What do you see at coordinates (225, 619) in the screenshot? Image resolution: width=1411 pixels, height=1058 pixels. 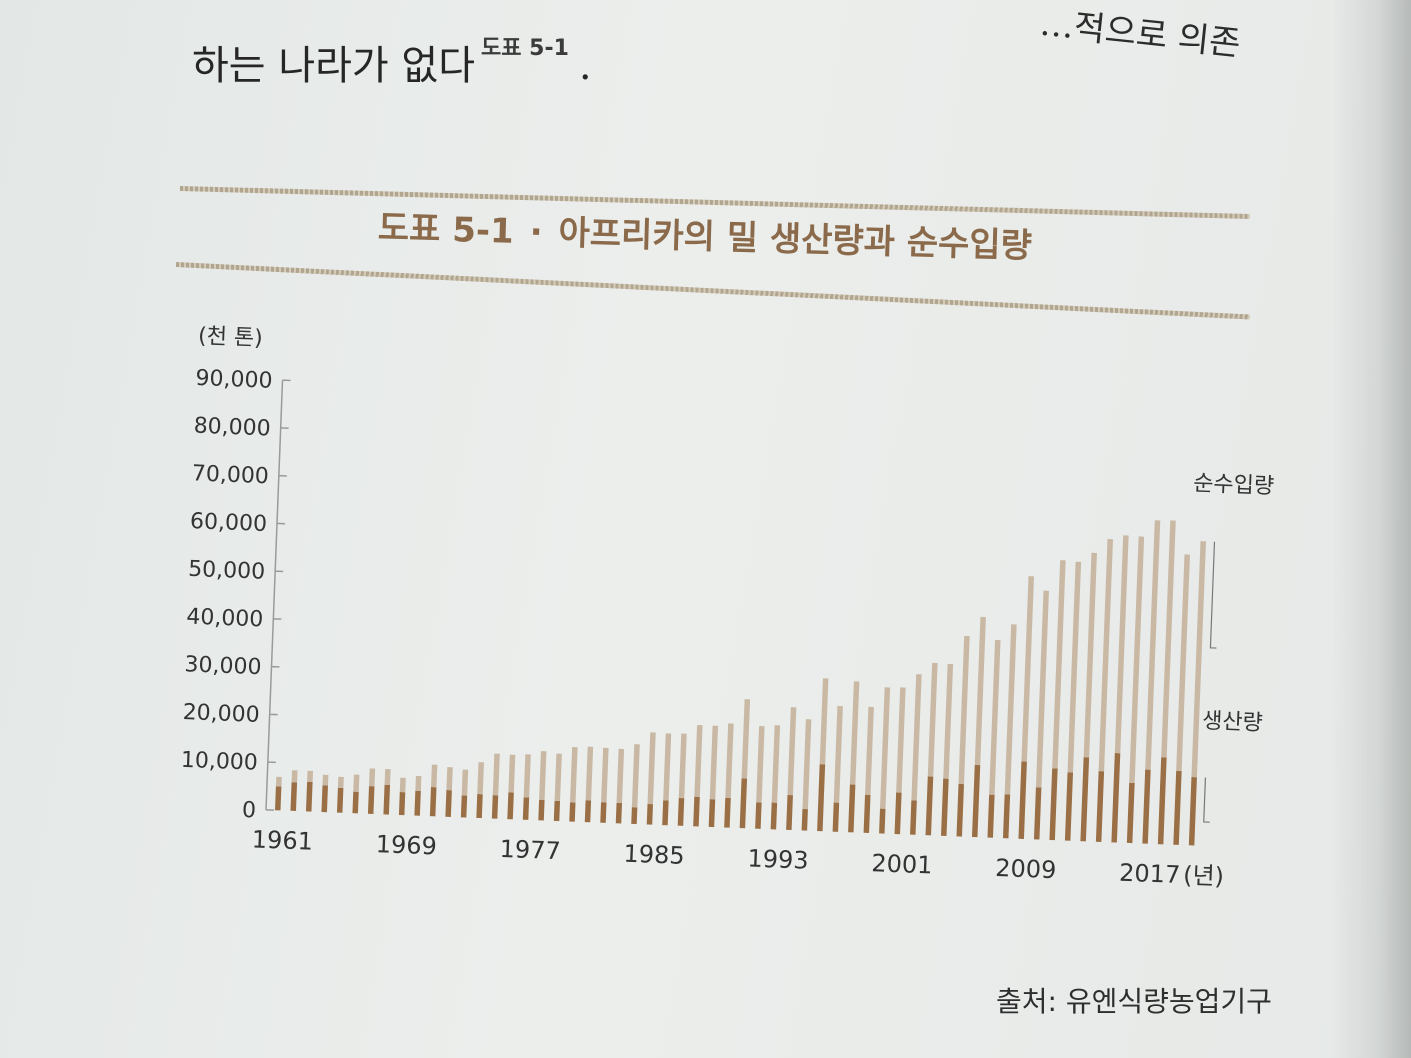 I see `y-tick-label: 40,000` at bounding box center [225, 619].